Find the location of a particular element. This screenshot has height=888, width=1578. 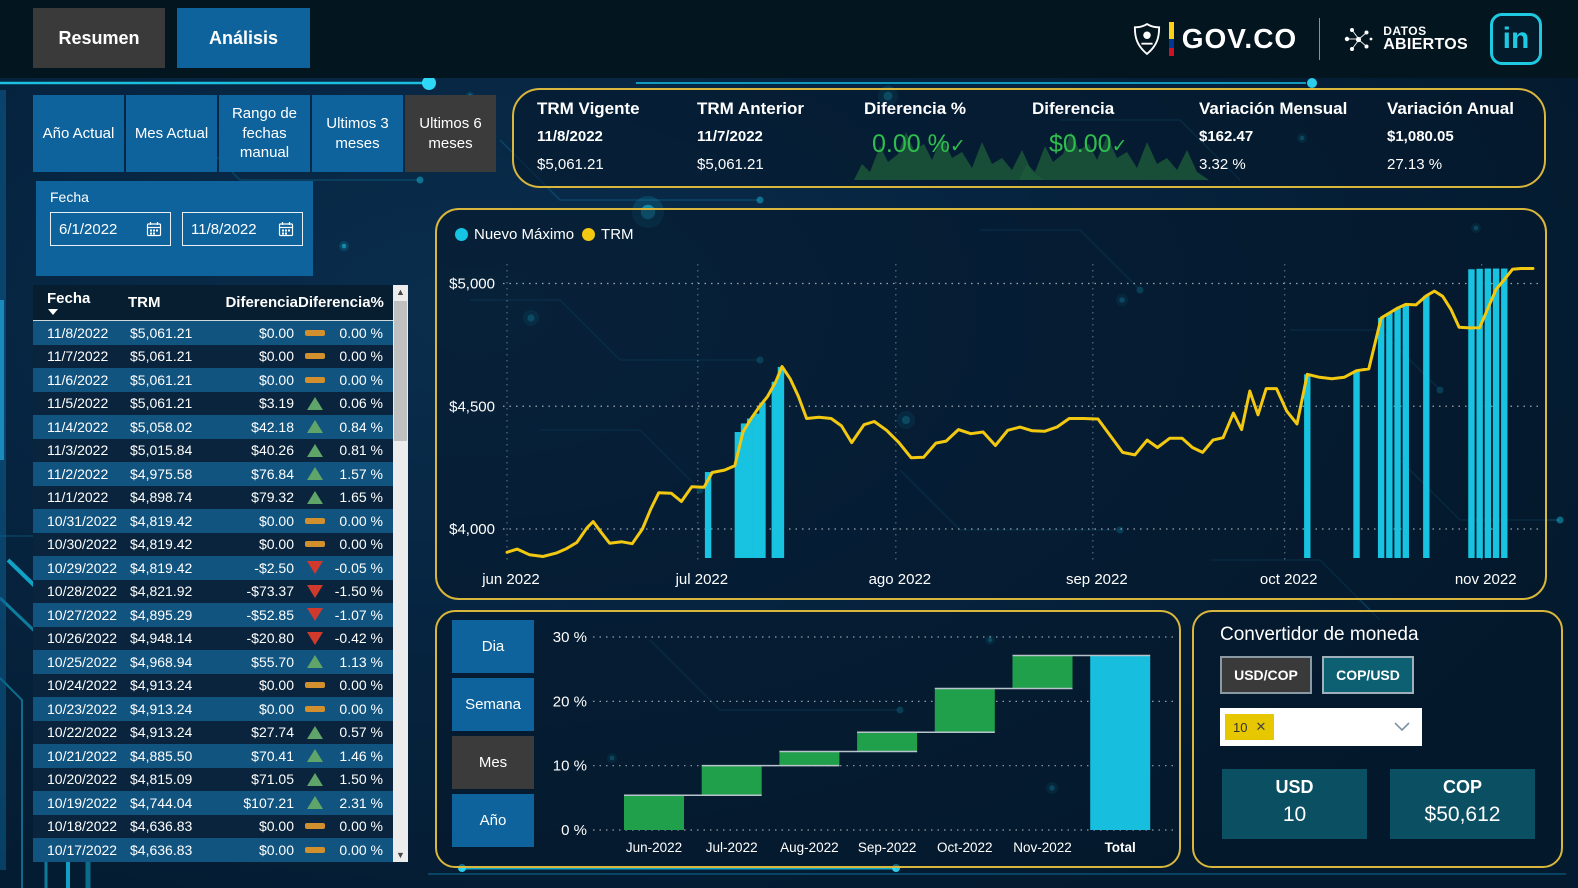

filter-button-1: Mes Actual is located at coordinates (171, 133).